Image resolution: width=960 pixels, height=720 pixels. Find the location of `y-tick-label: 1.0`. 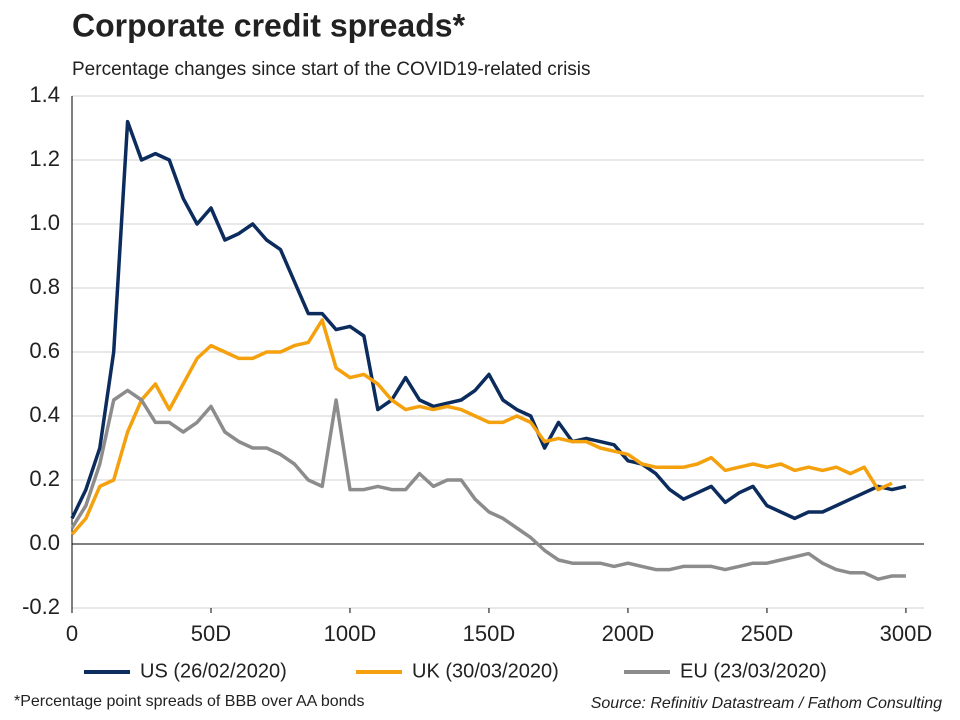

y-tick-label: 1.0 is located at coordinates (44, 222).